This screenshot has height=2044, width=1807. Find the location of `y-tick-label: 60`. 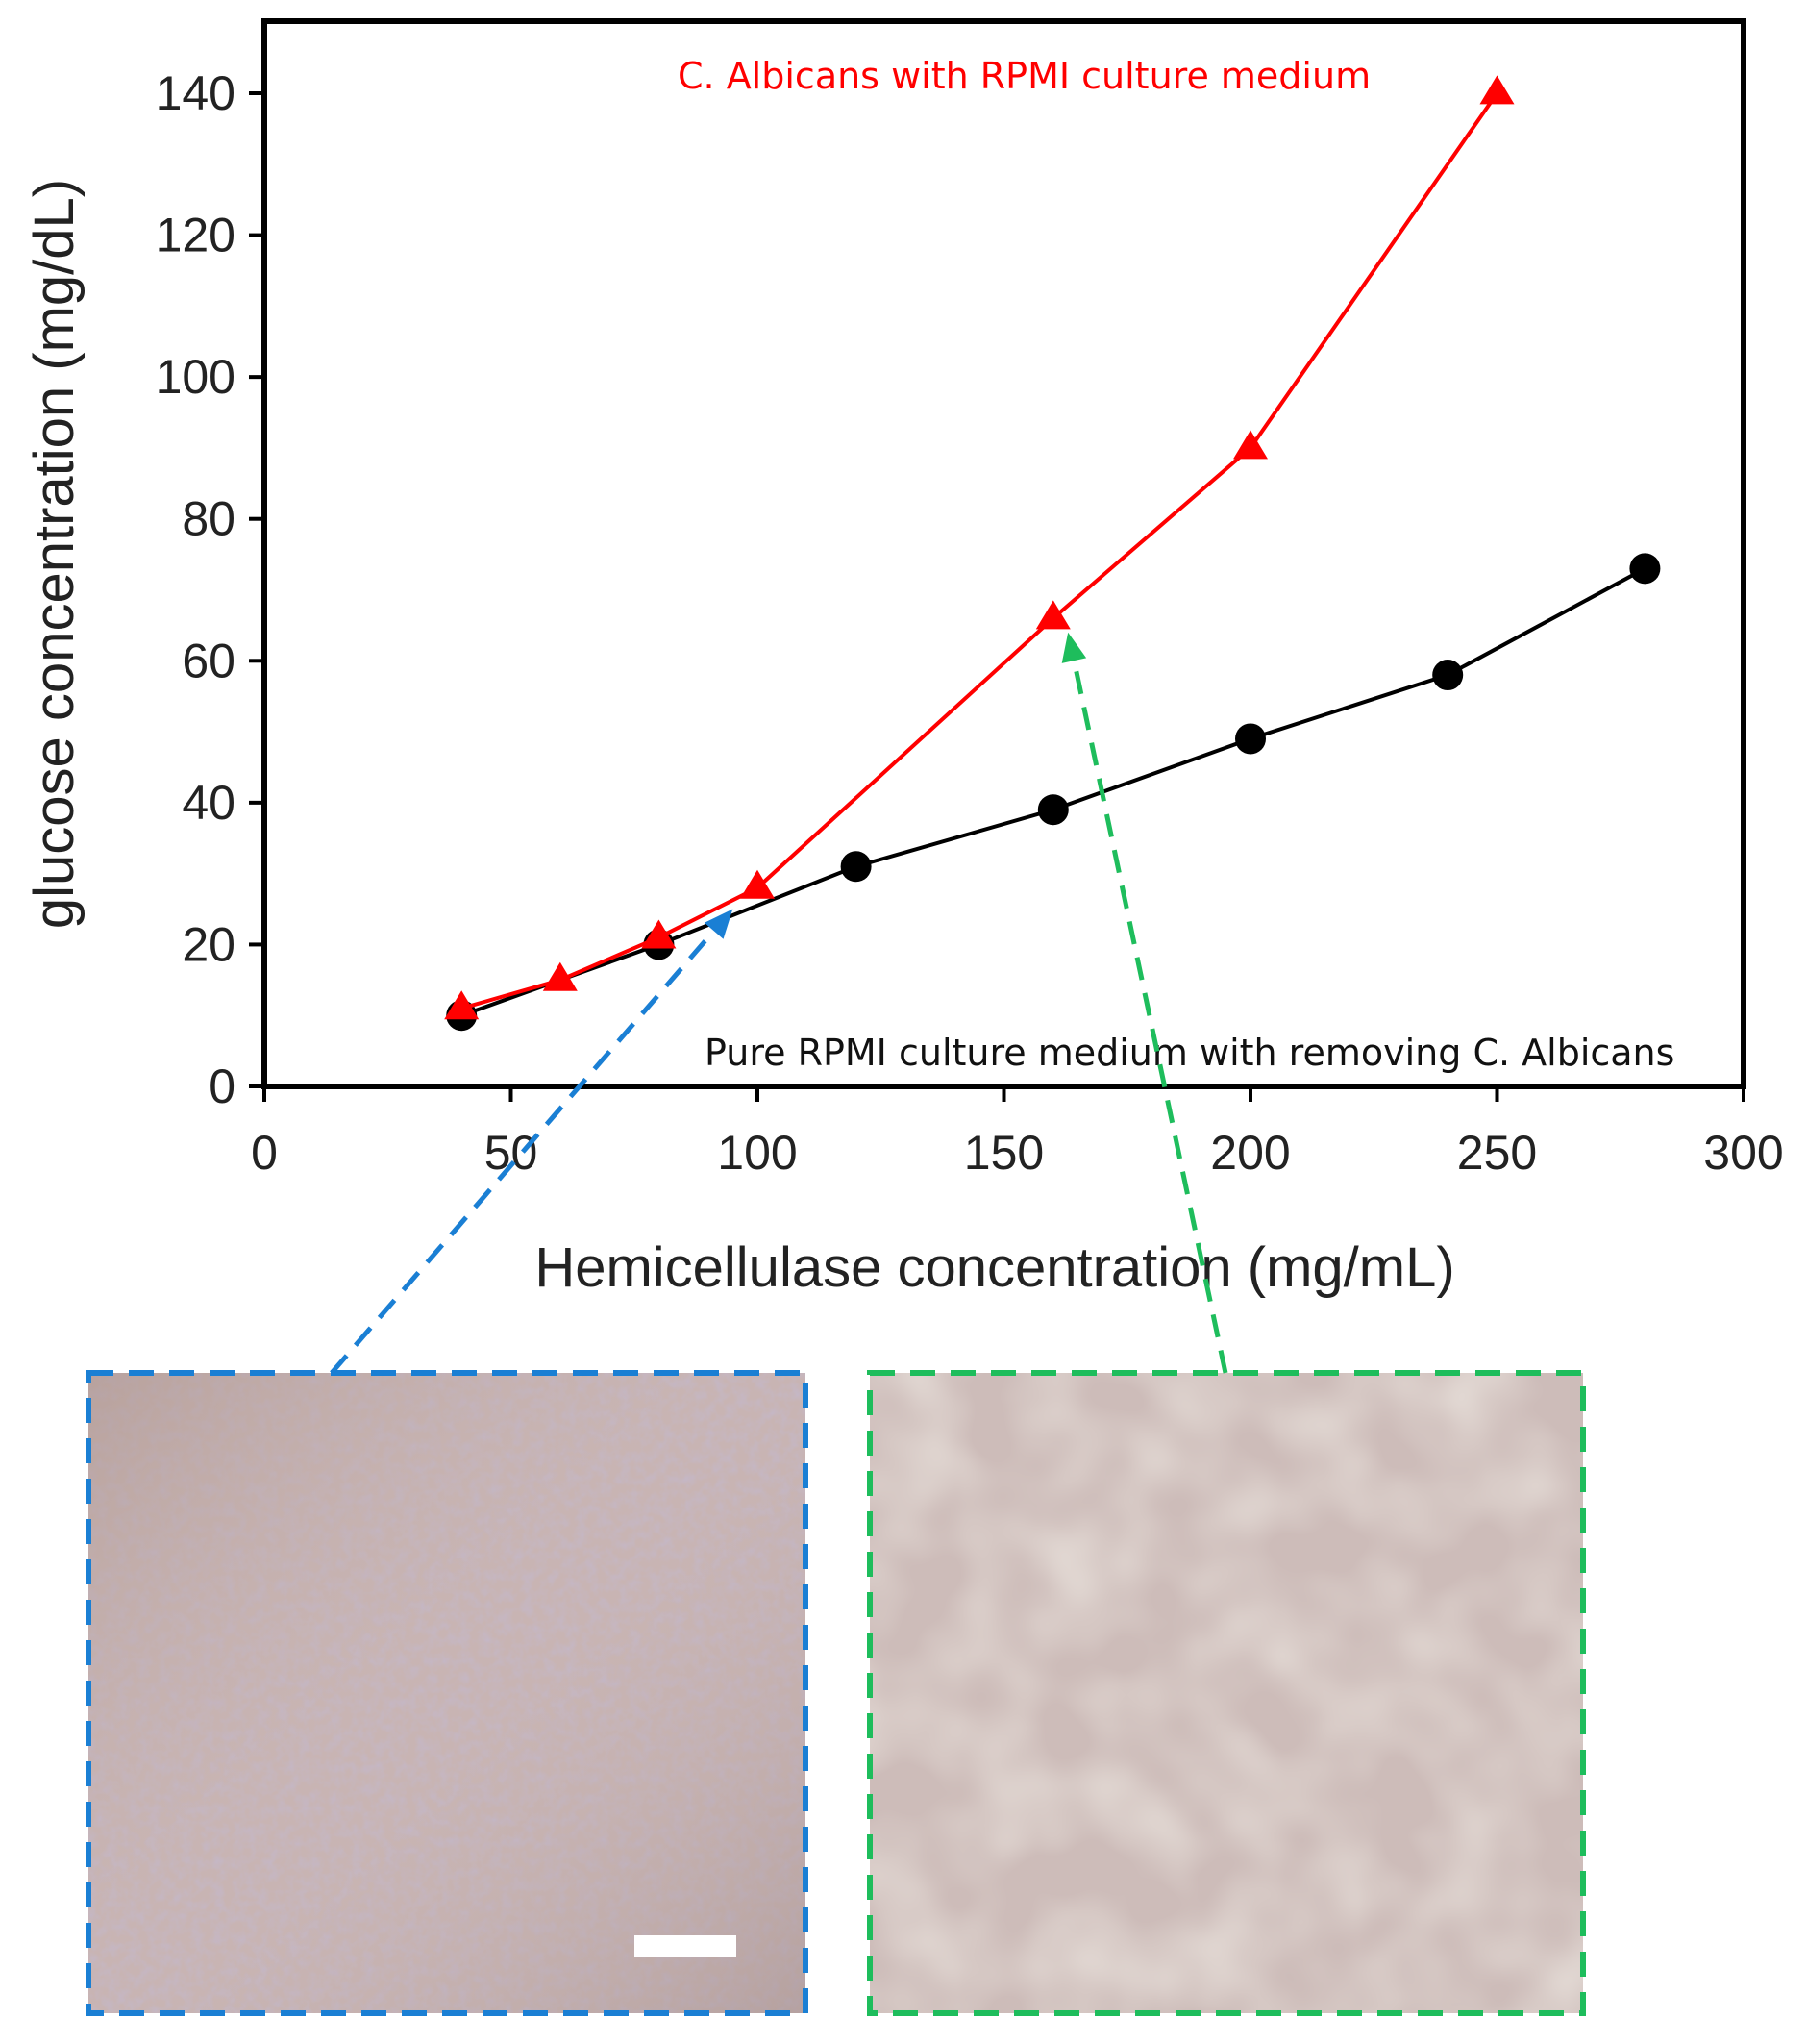

y-tick-label: 60 is located at coordinates (209, 660).